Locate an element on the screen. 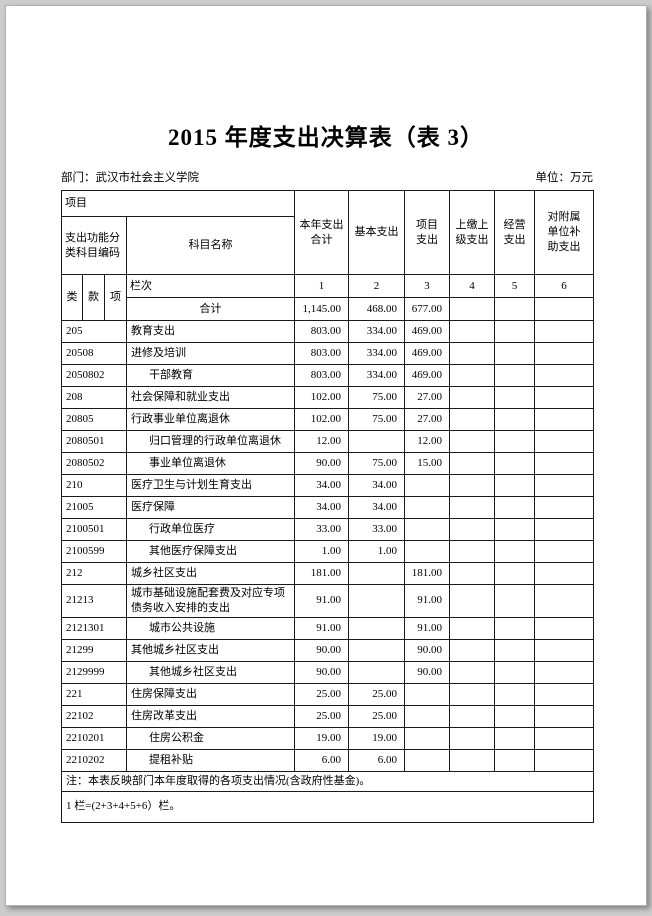  table-row: 2210201 住房公积金 19.00 19.00 is located at coordinates (327, 738).